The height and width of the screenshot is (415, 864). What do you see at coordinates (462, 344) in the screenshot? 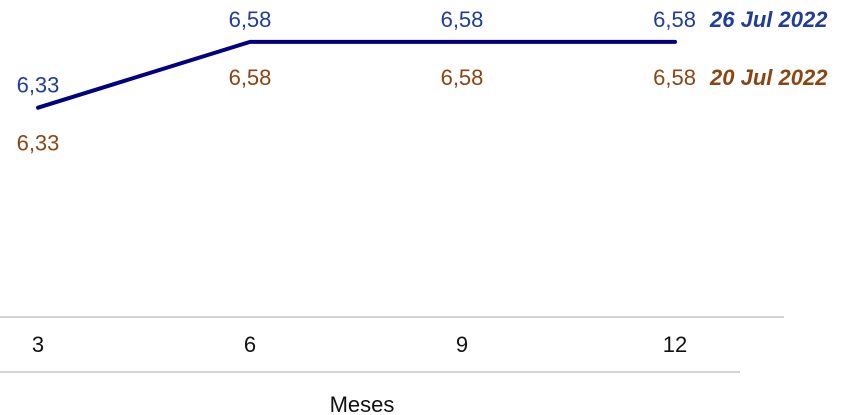
I see `x-tick-label: 9` at bounding box center [462, 344].